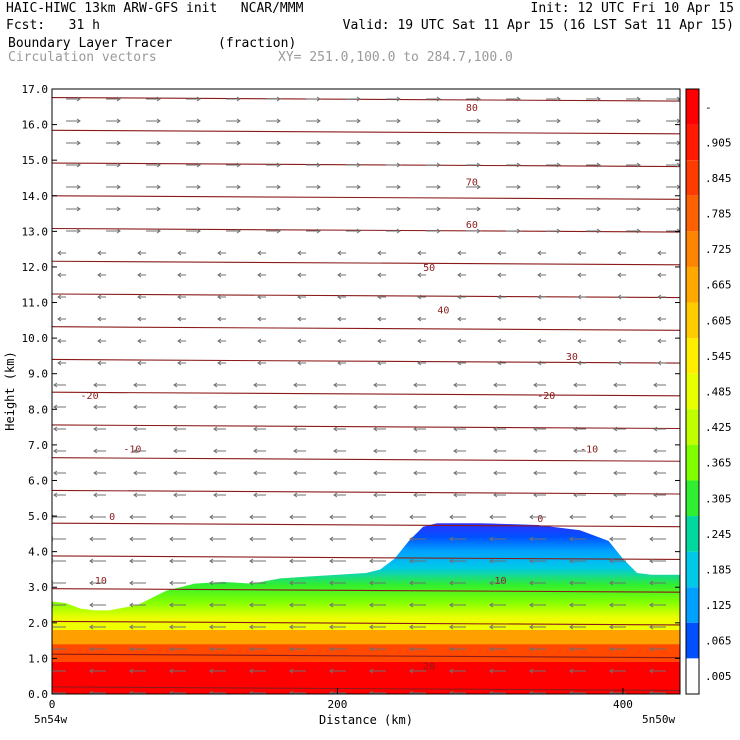 The height and width of the screenshot is (740, 740). I want to click on x-tick-label: 200, so click(338, 704).